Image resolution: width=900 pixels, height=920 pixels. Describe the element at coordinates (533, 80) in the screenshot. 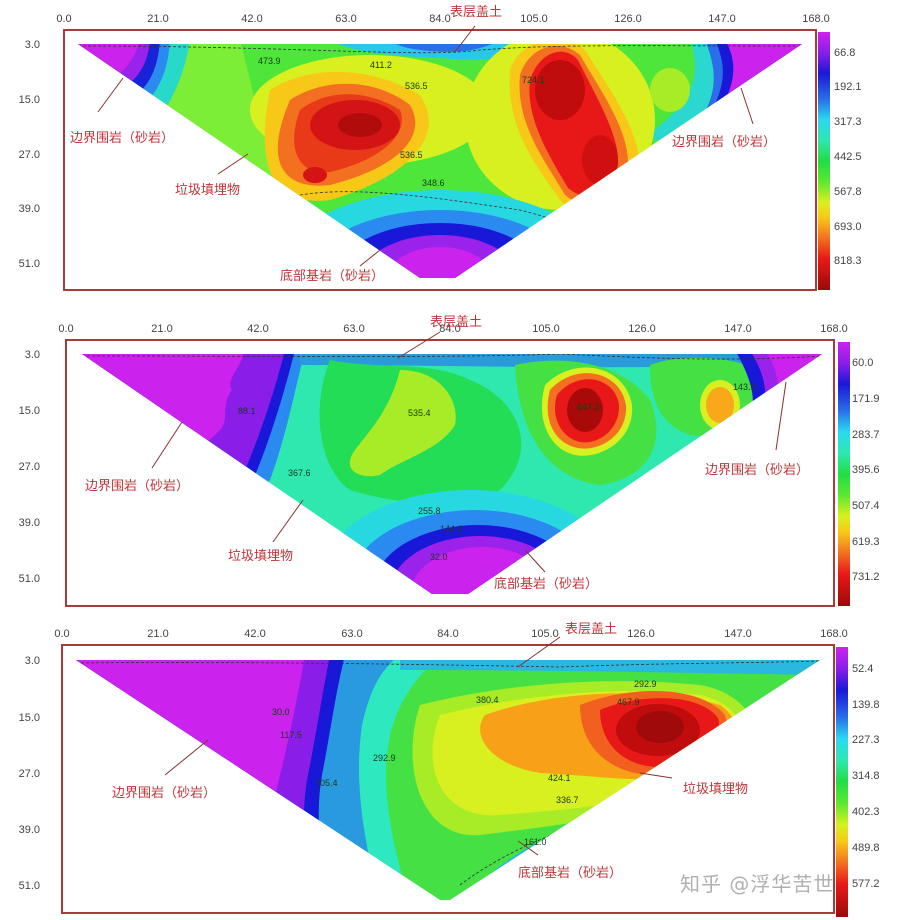

I see `contour-label: 724.1` at that location.